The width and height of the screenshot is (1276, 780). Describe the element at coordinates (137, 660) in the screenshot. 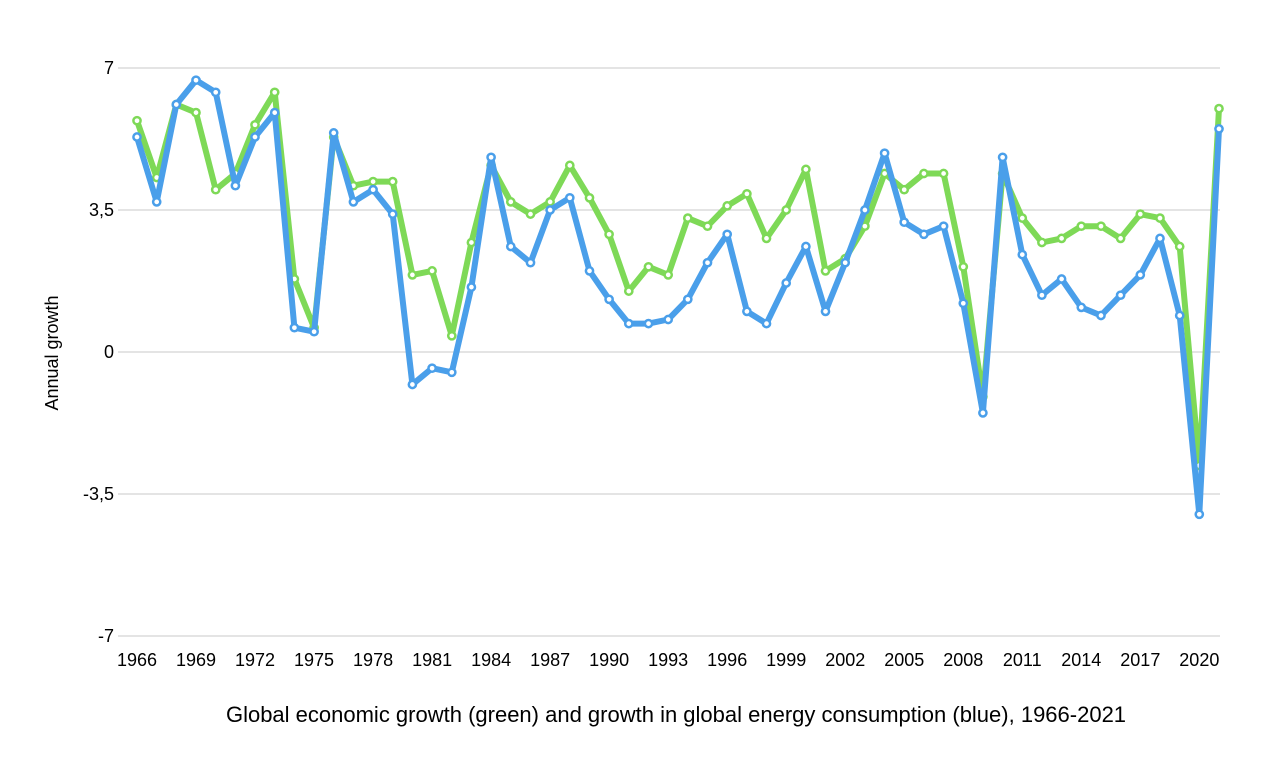

I see `x-tick-label: 1966` at that location.